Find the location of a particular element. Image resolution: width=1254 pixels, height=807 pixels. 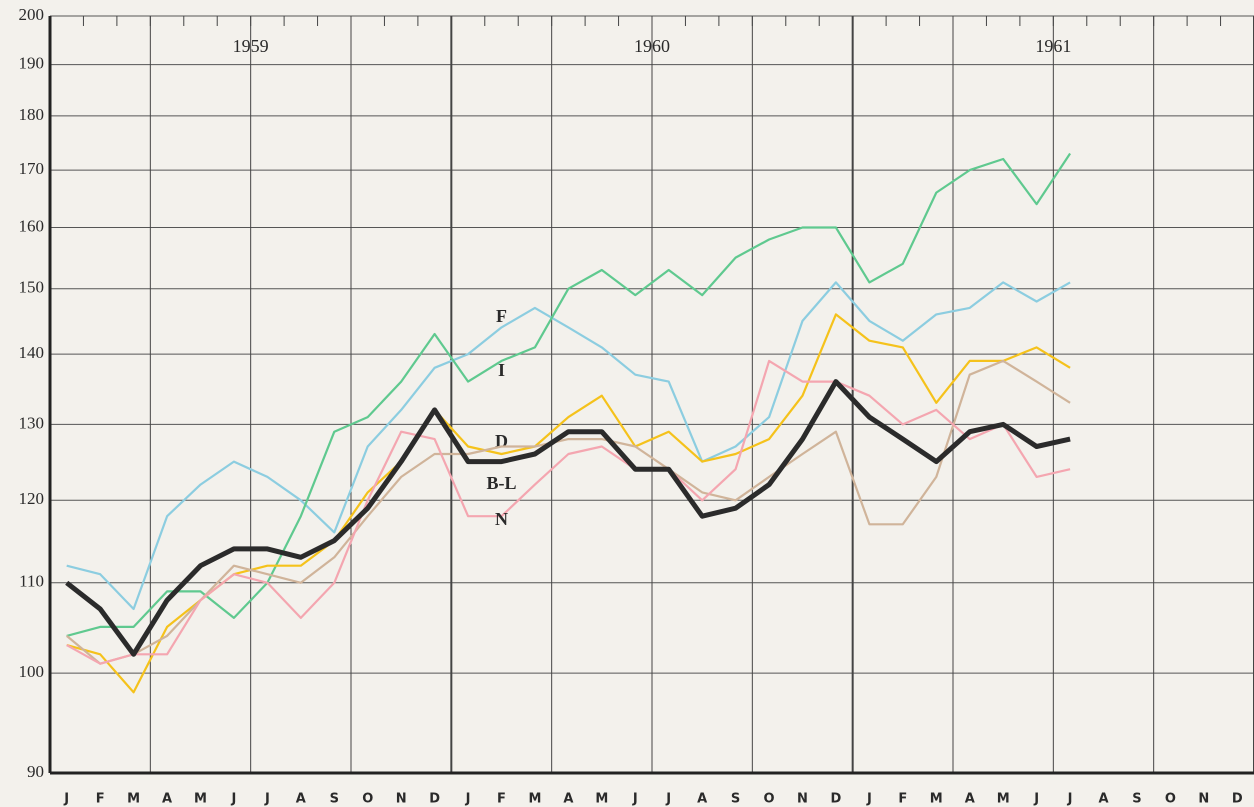

y-tick-label: 160 is located at coordinates (32, 225).